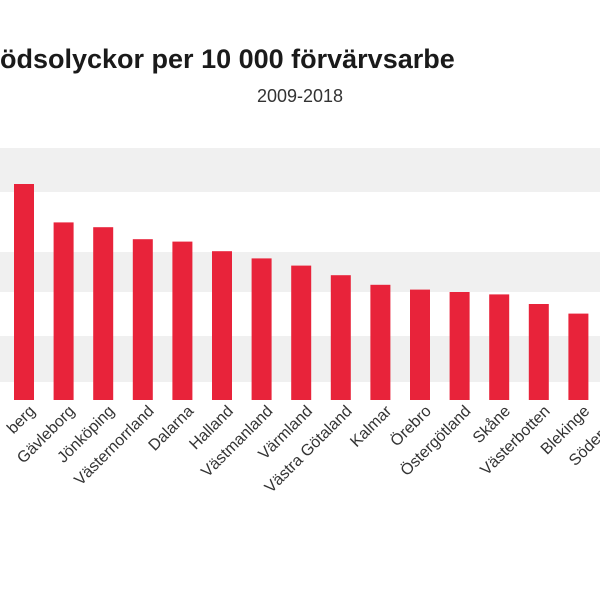  What do you see at coordinates (227, 59) in the screenshot?
I see `chart-title: ödsolyckor per 10 000 förvärvsarbe` at bounding box center [227, 59].